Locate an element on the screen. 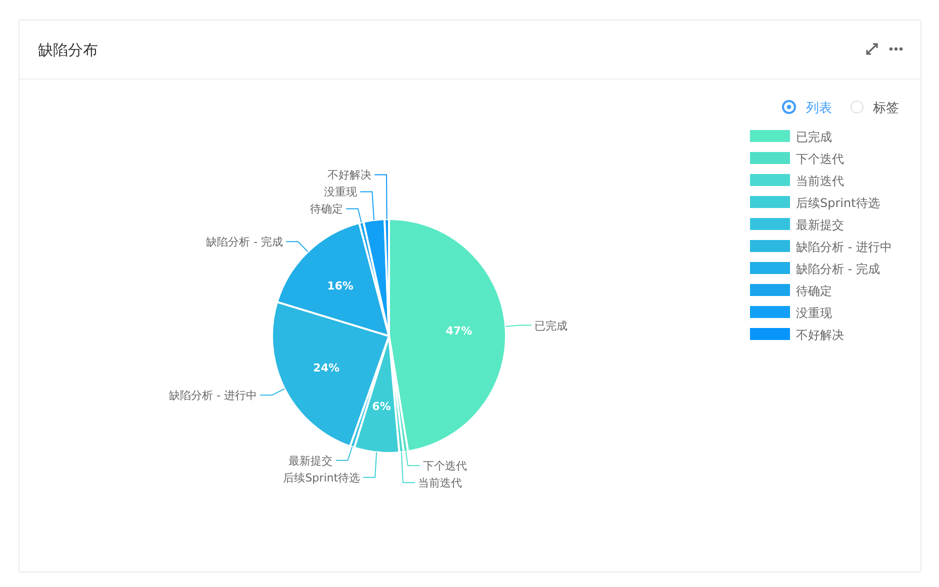  data-label: 24% is located at coordinates (326, 368).